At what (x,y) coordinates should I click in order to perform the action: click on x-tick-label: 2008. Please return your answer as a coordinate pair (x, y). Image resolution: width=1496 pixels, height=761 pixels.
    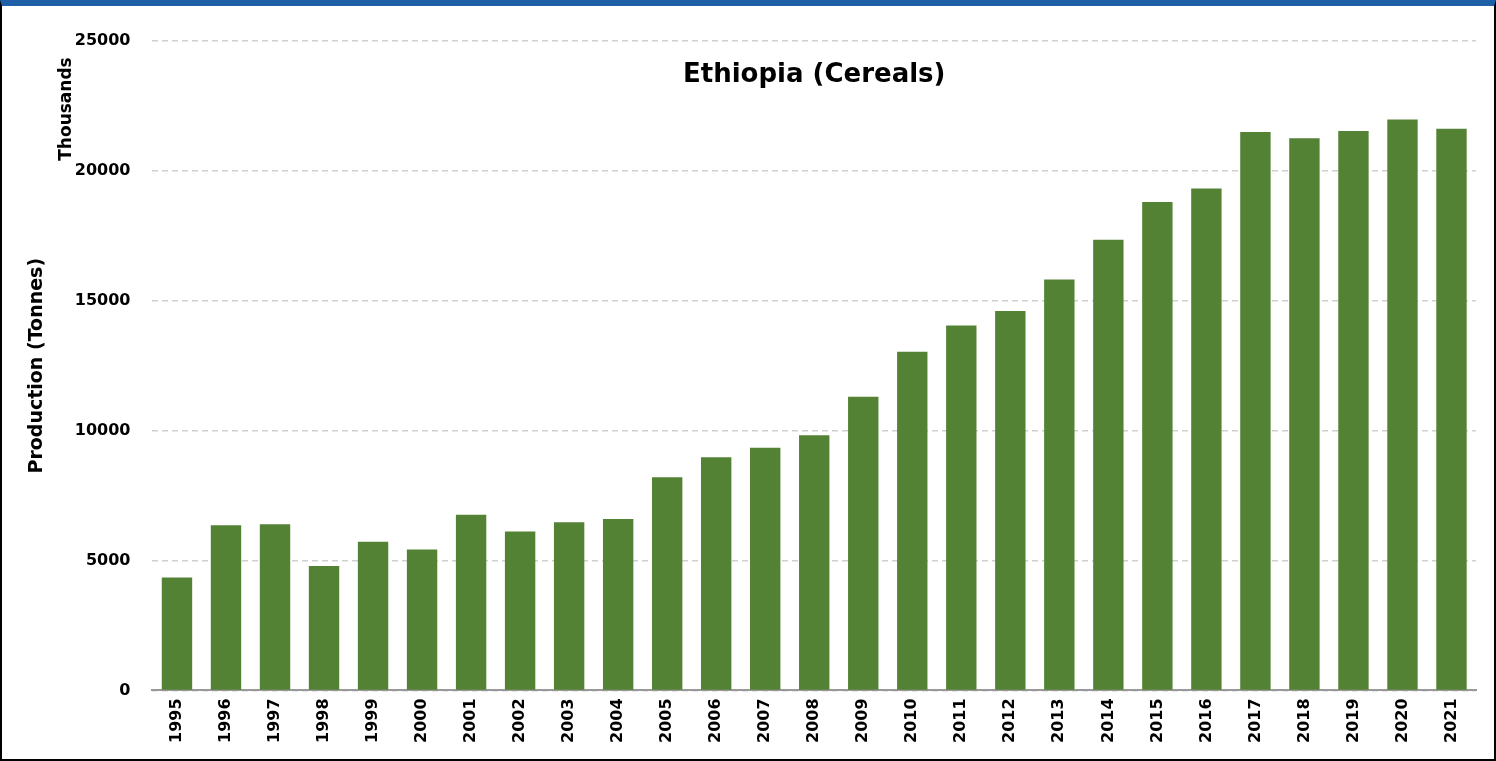
    Looking at the image, I should click on (813, 720).